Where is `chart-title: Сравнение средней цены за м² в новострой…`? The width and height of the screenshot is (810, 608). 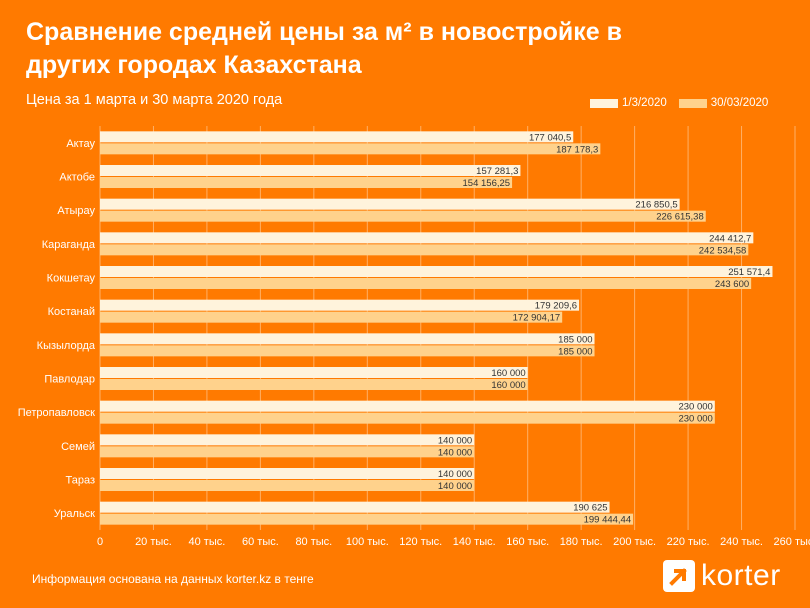
chart-title: Сравнение средней цены за м² в новострой… is located at coordinates (324, 48).